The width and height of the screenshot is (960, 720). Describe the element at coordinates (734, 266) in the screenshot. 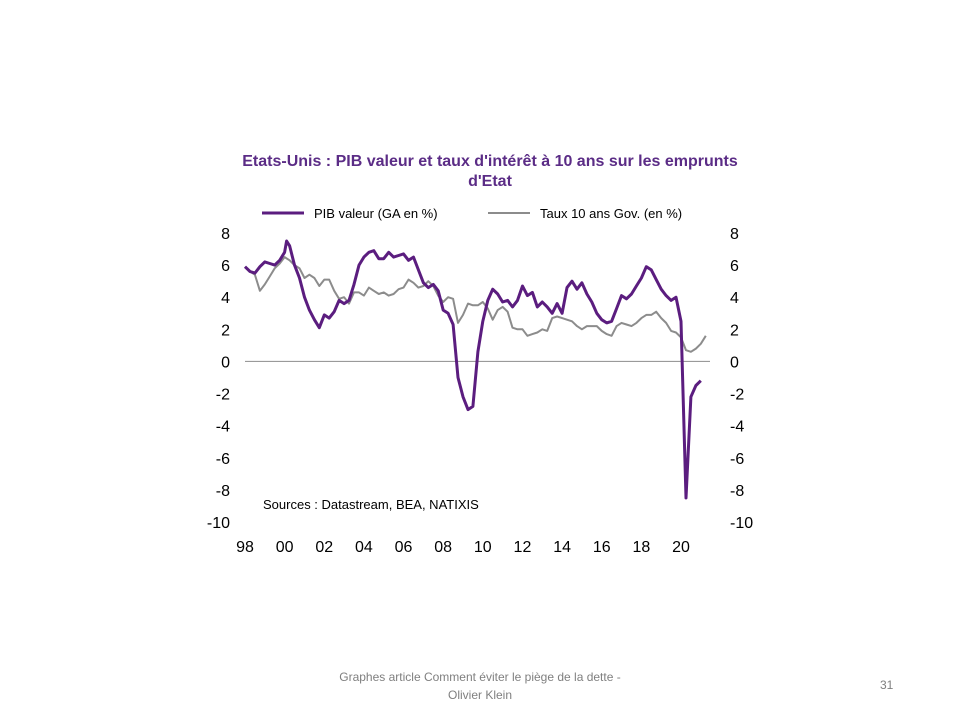

I see `y-tick-label-right: 6` at that location.